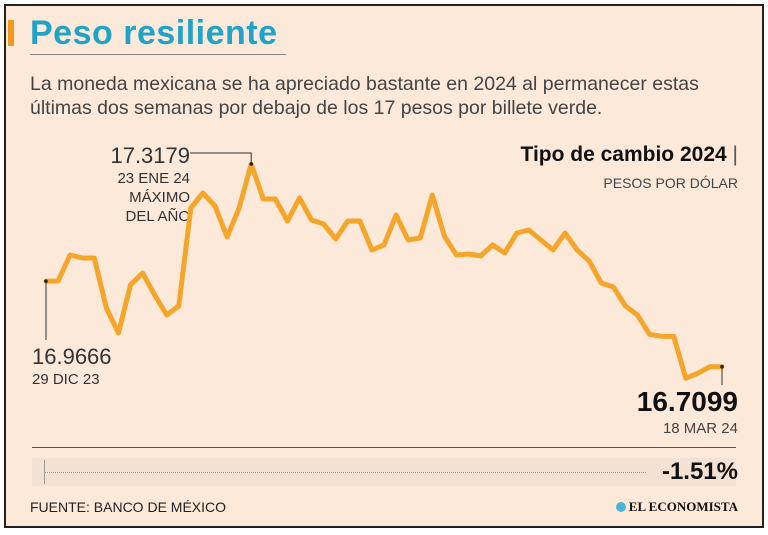  What do you see at coordinates (154, 33) in the screenshot?
I see `page-title: Peso resiliente` at bounding box center [154, 33].